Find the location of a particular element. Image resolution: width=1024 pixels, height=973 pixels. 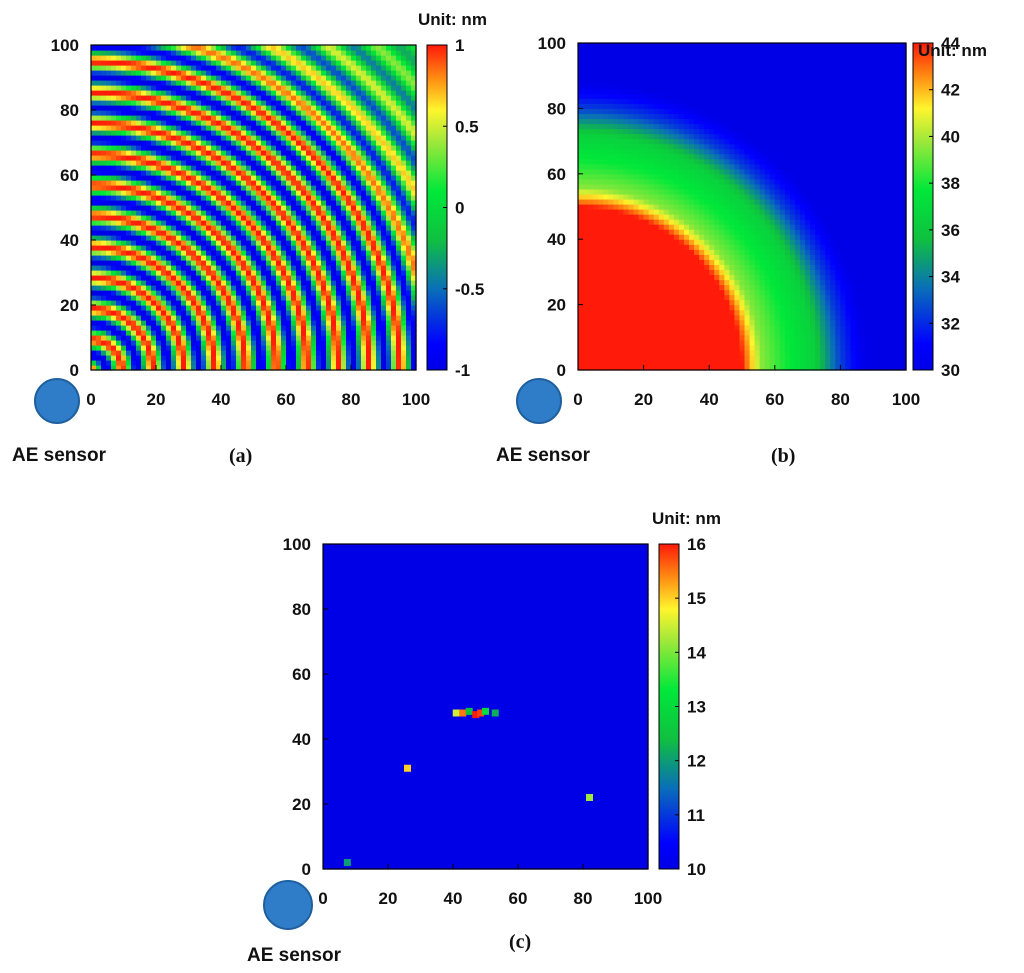

x-tick-label: 40 is located at coordinates (221, 399).